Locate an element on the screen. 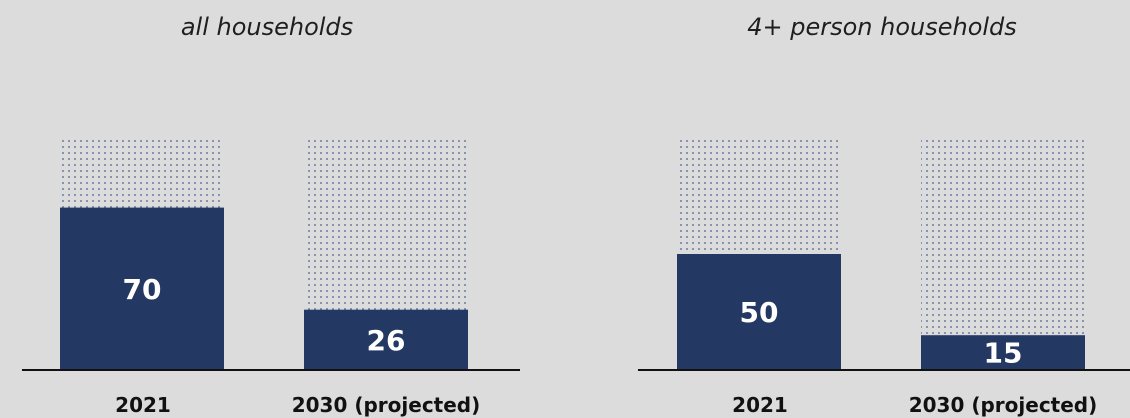 Image resolution: width=1130 pixels, height=418 pixels. data-label: 15 is located at coordinates (1003, 353).